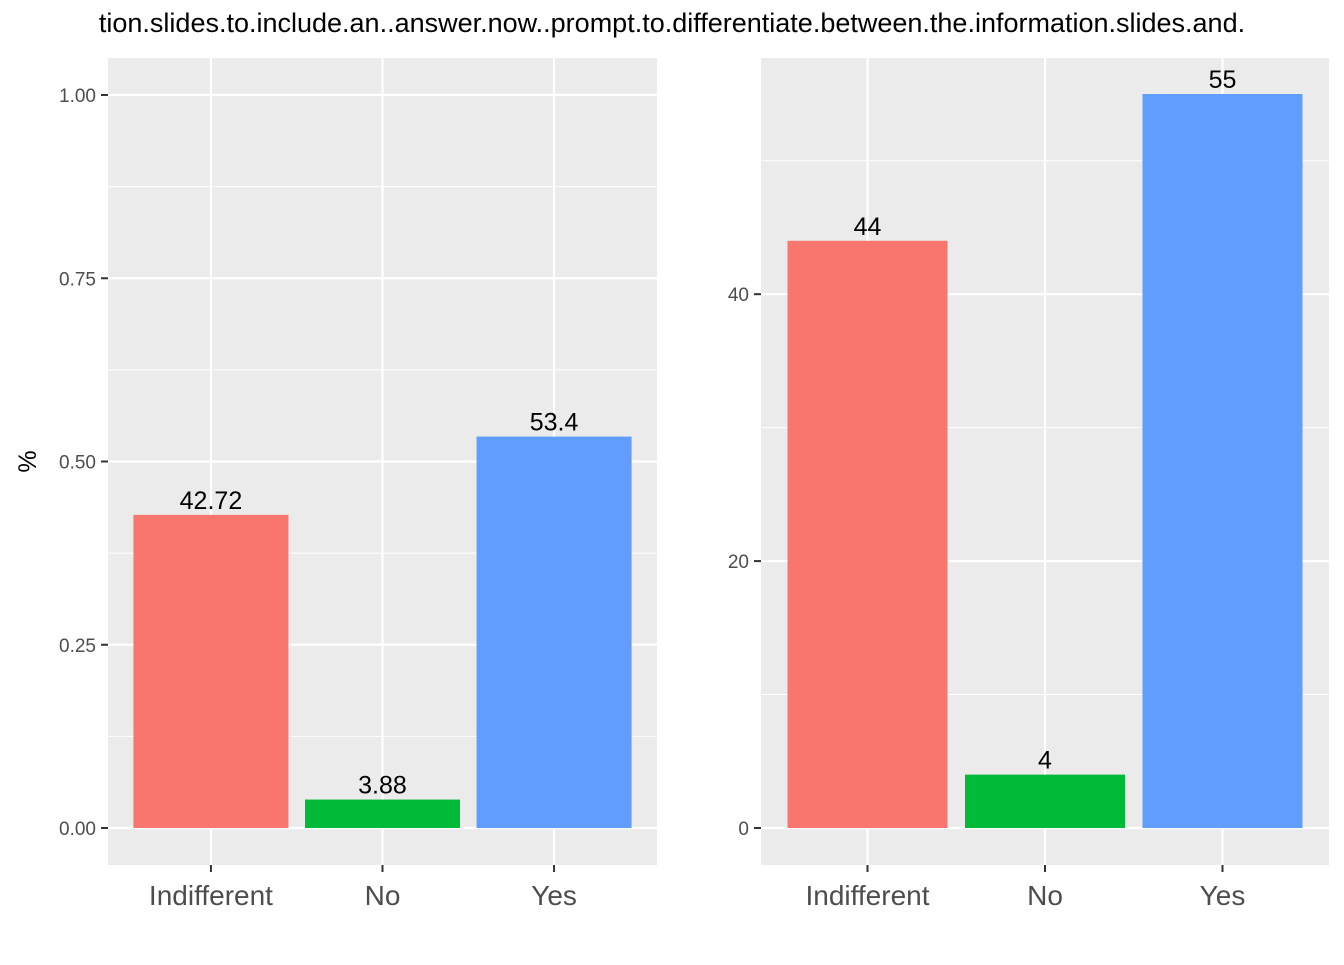 This screenshot has height=965, width=1344. I want to click on y-tick-label: 1.00, so click(77, 96).